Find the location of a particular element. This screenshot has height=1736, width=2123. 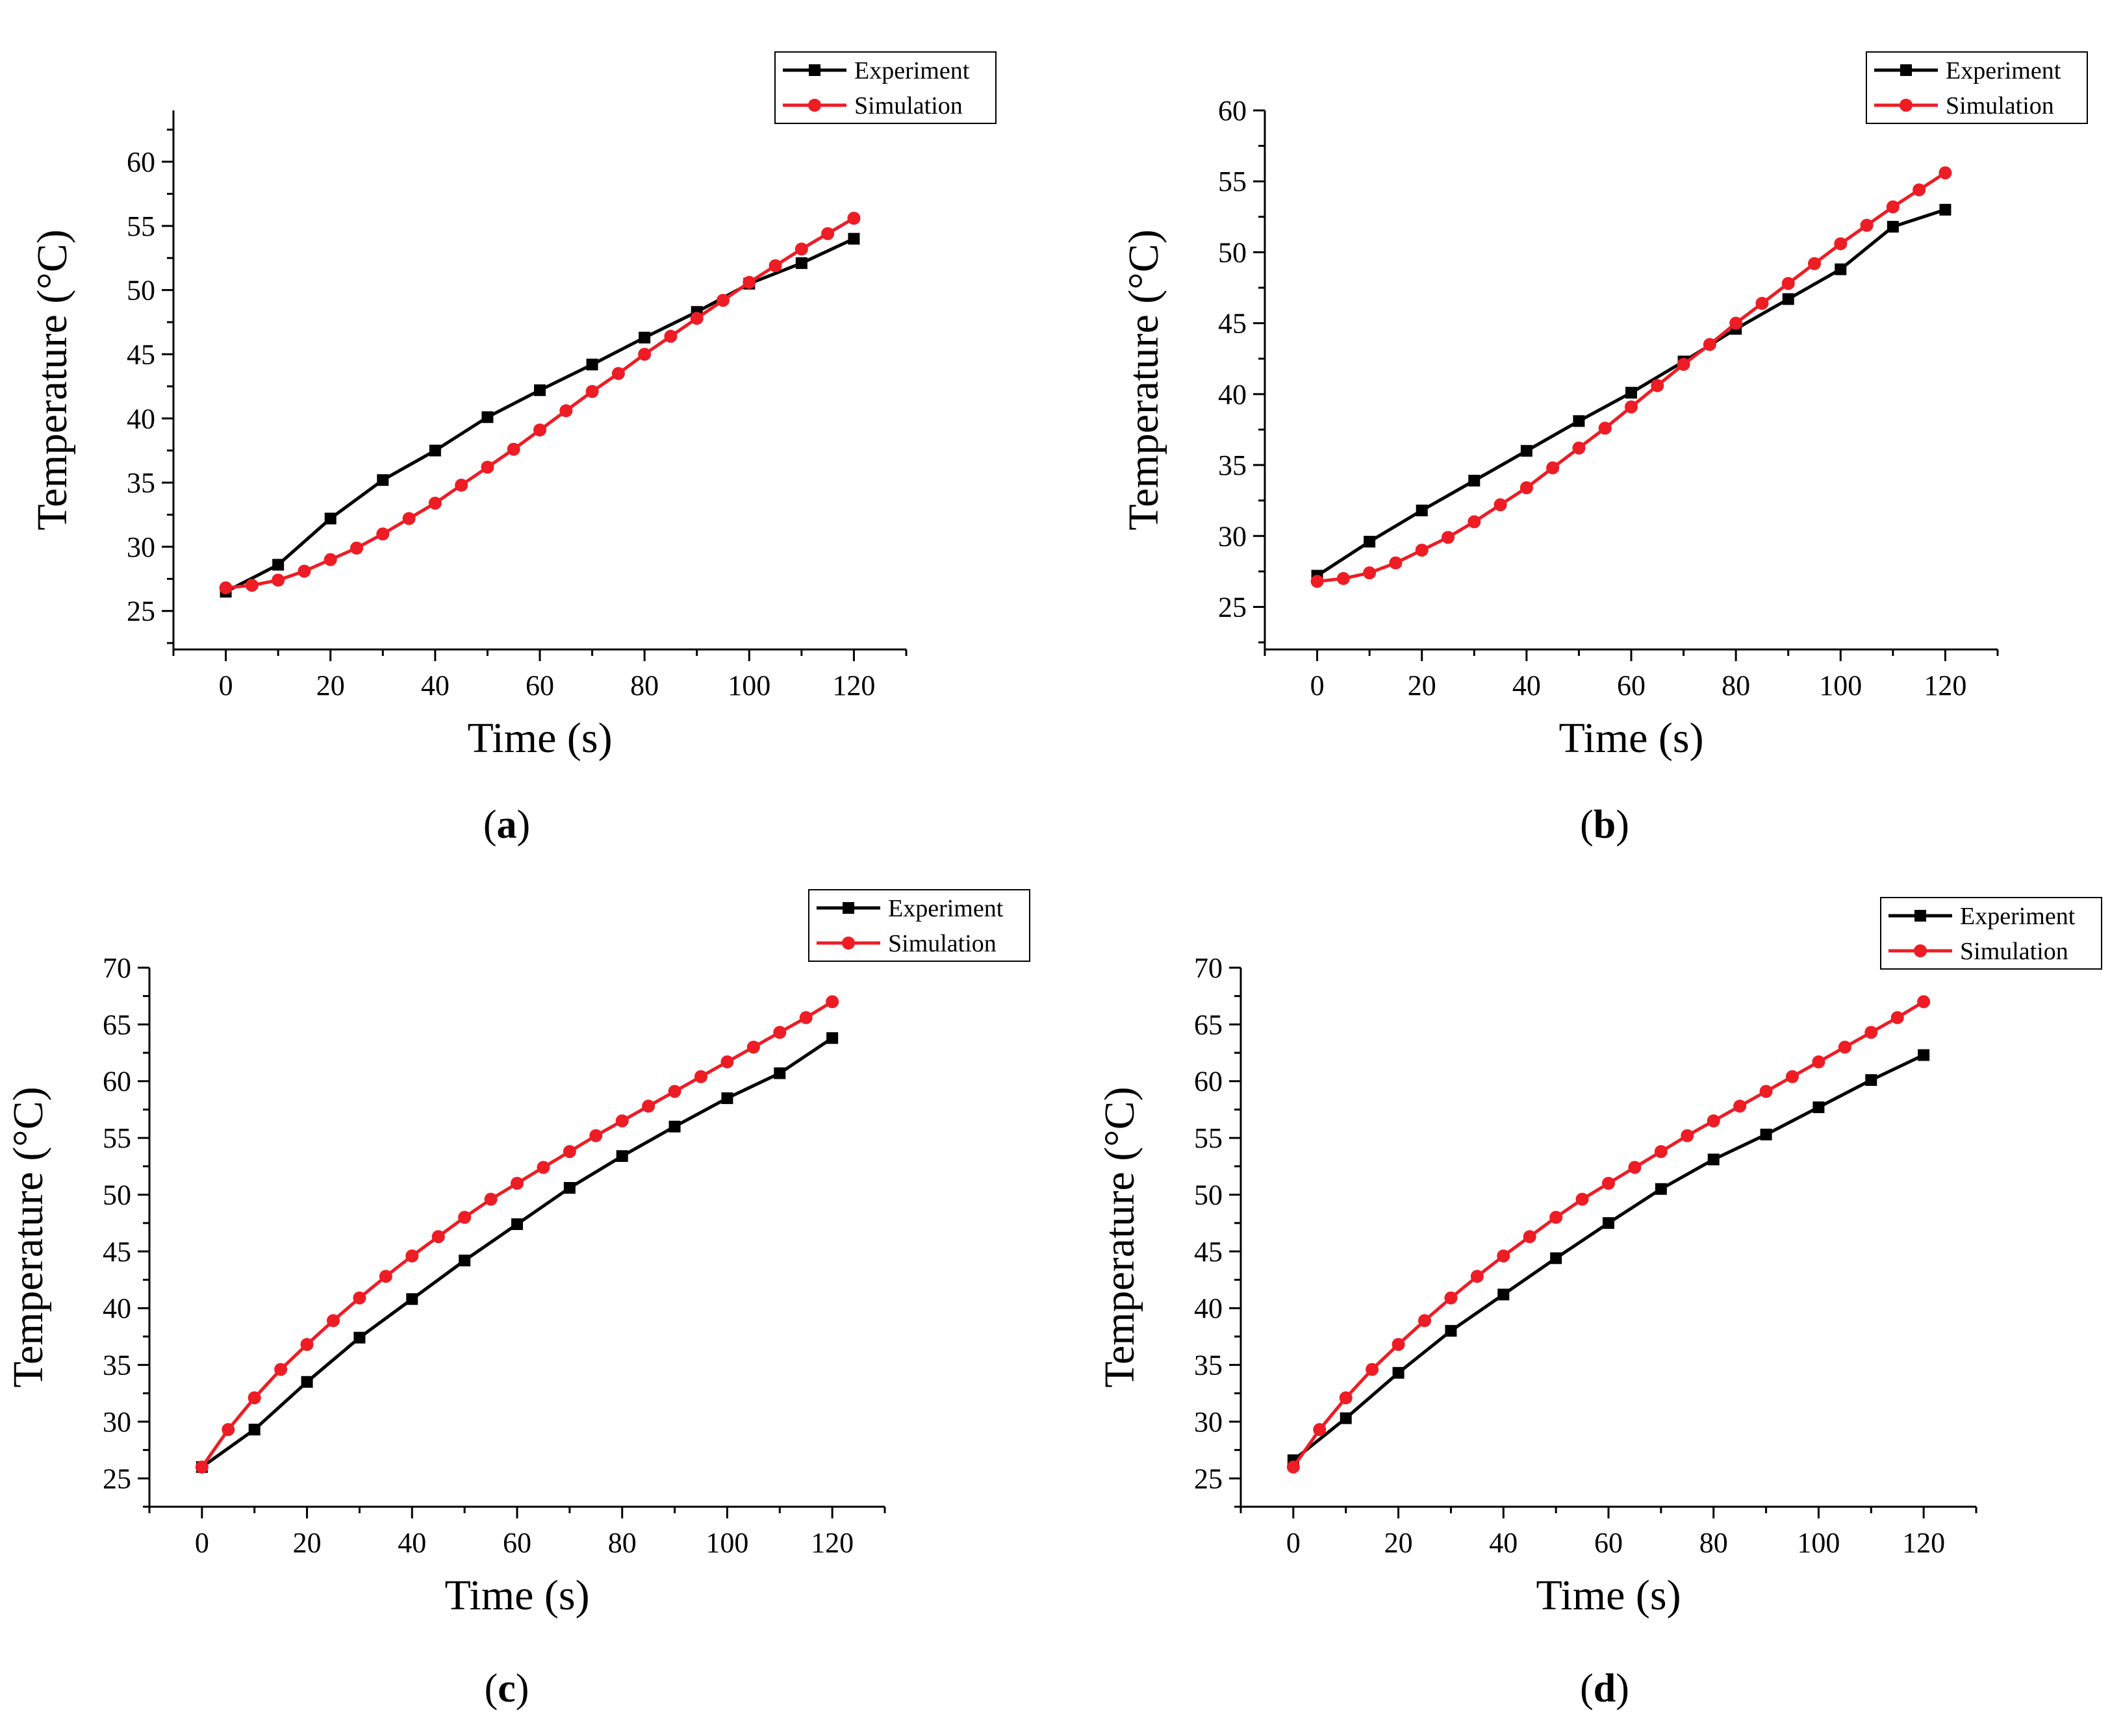

caption-part: d is located at coordinates (1605, 1689).